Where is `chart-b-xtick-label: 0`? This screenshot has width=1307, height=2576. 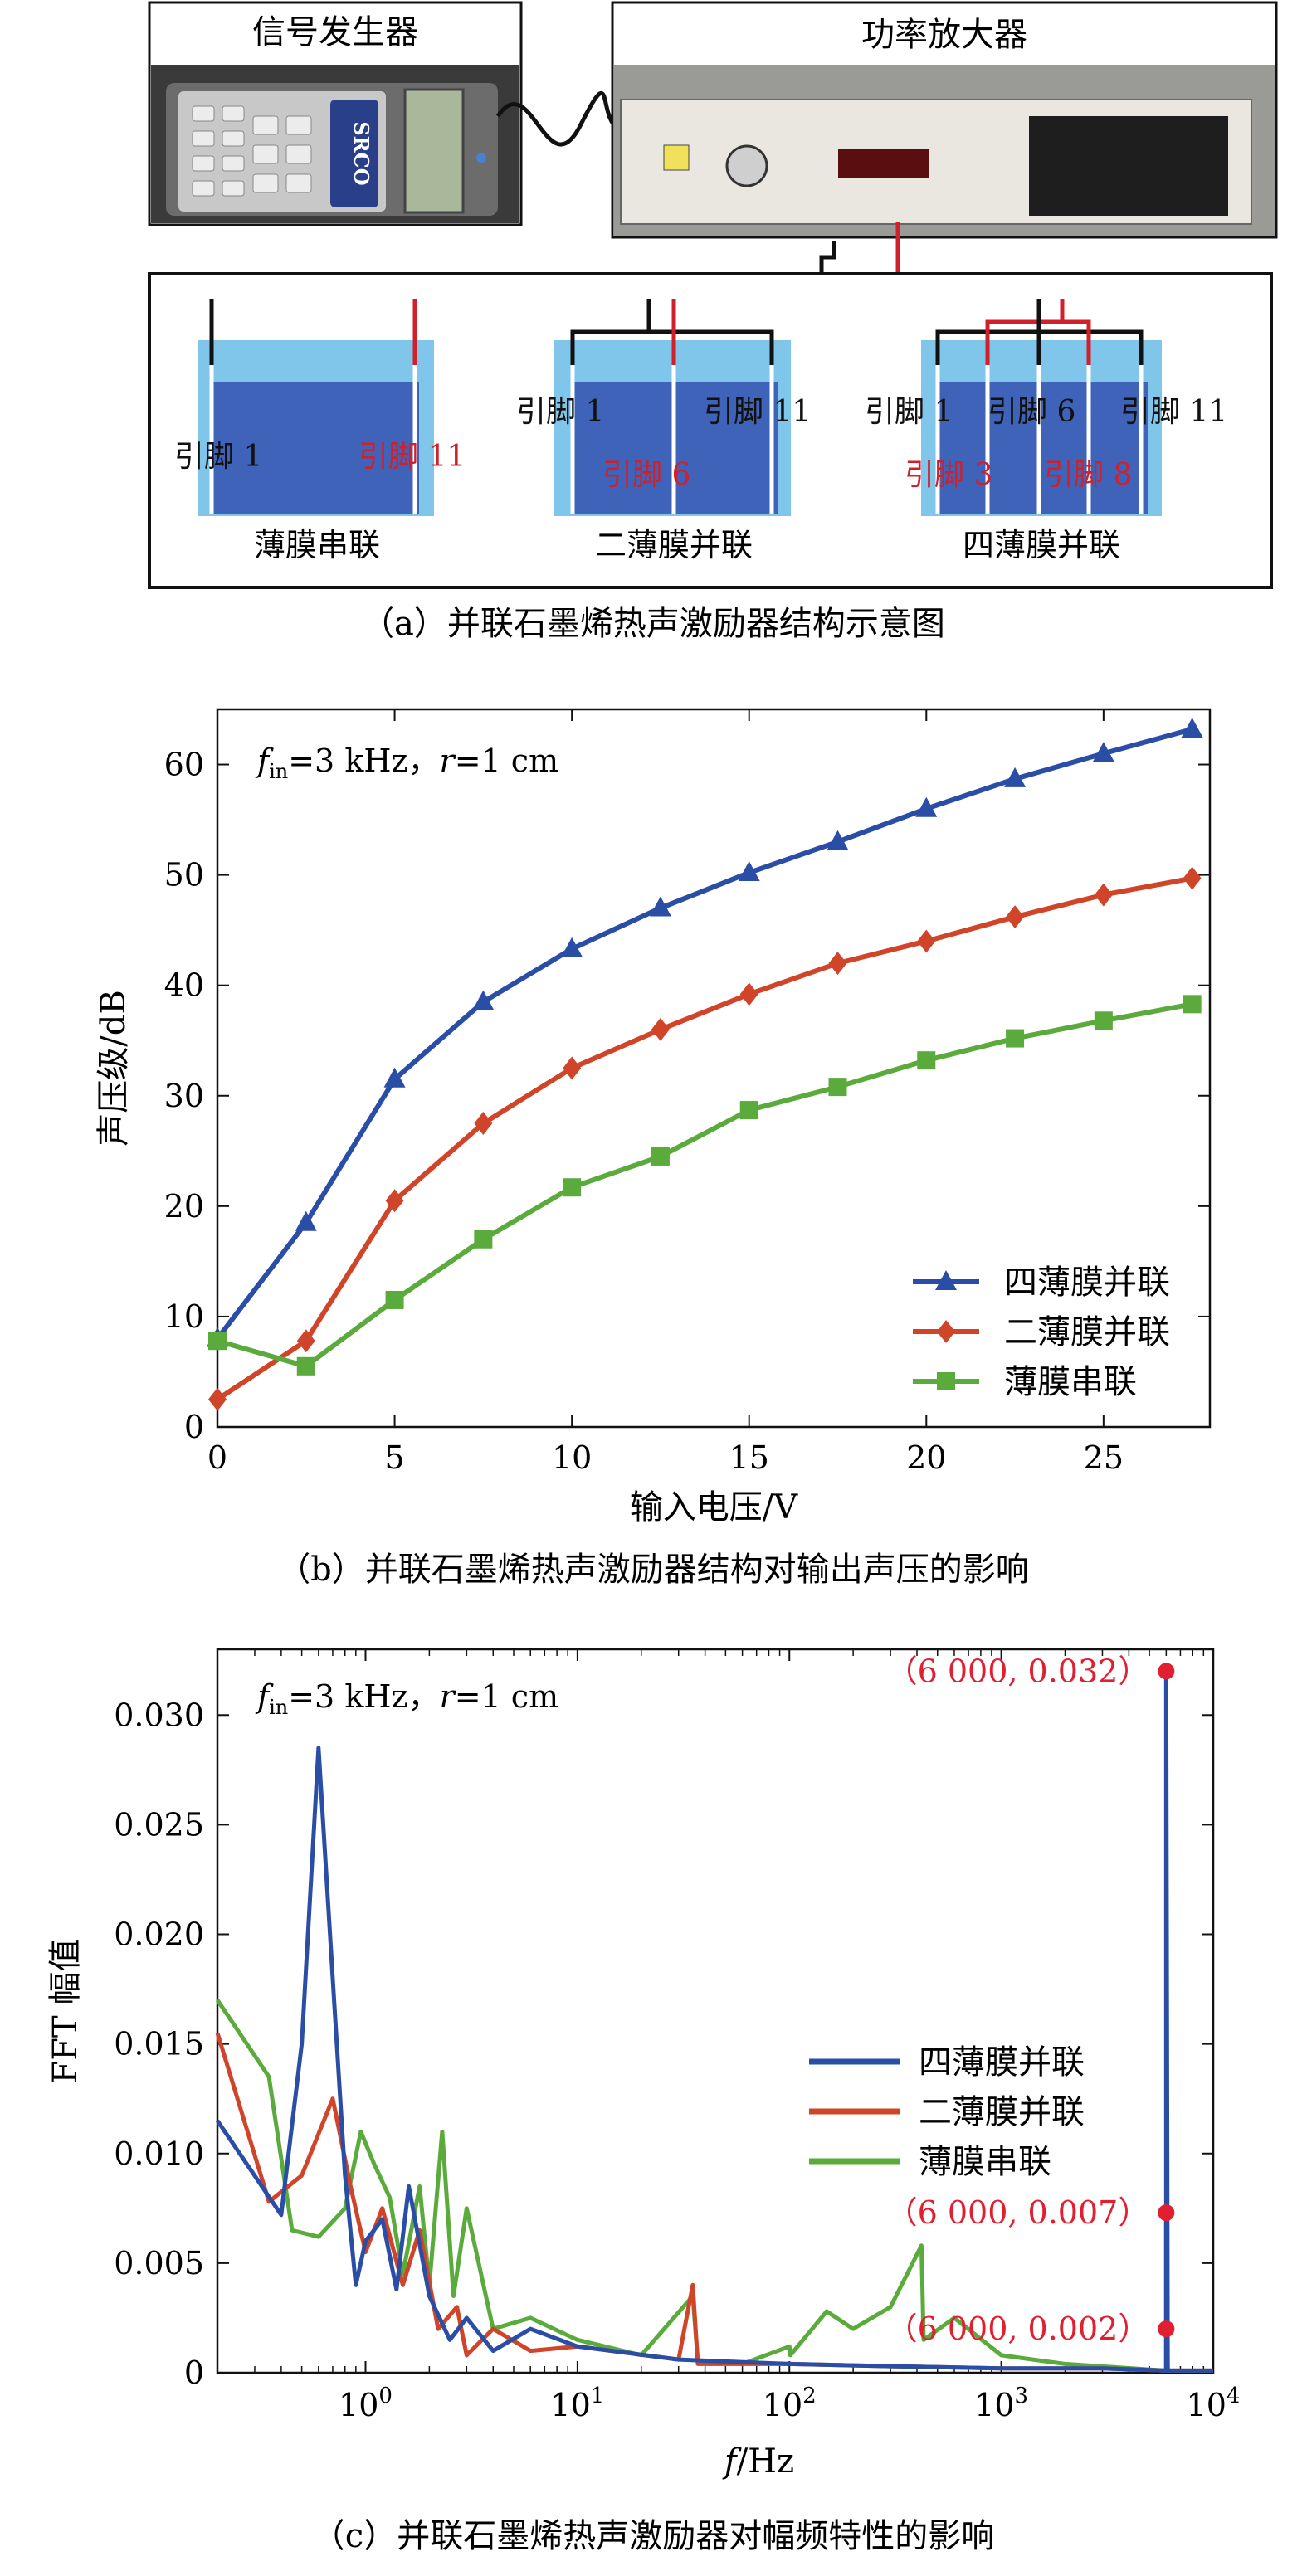 chart-b-xtick-label: 0 is located at coordinates (217, 1457).